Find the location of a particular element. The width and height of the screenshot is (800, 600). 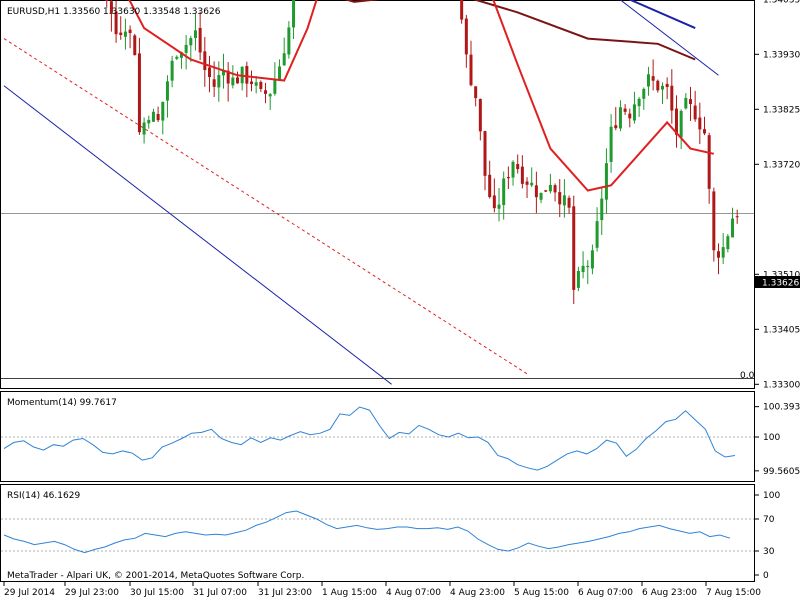

price-tick-label: 1.34035 is located at coordinates (781, 2).